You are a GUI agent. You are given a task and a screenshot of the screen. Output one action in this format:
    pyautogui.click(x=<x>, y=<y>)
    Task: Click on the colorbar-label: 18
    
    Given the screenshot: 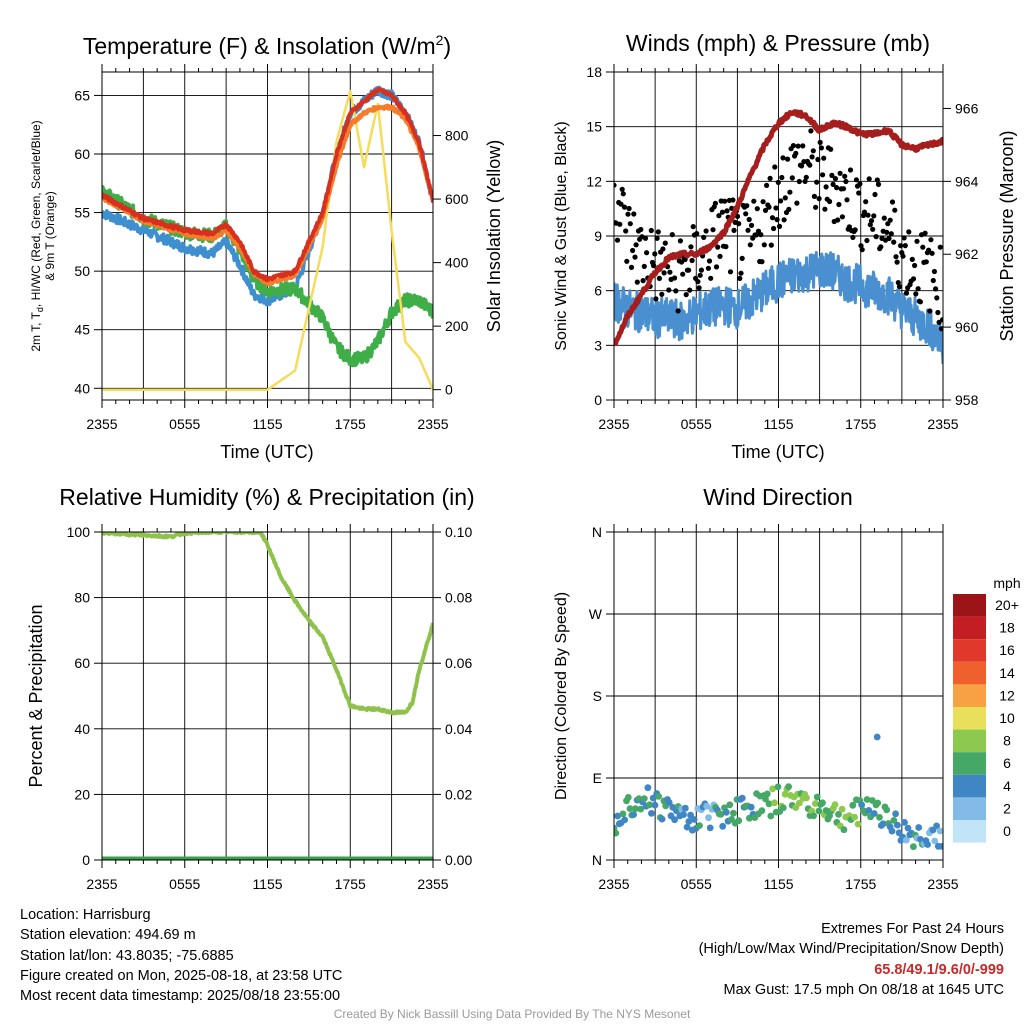 What is the action you would take?
    pyautogui.click(x=1007, y=628)
    